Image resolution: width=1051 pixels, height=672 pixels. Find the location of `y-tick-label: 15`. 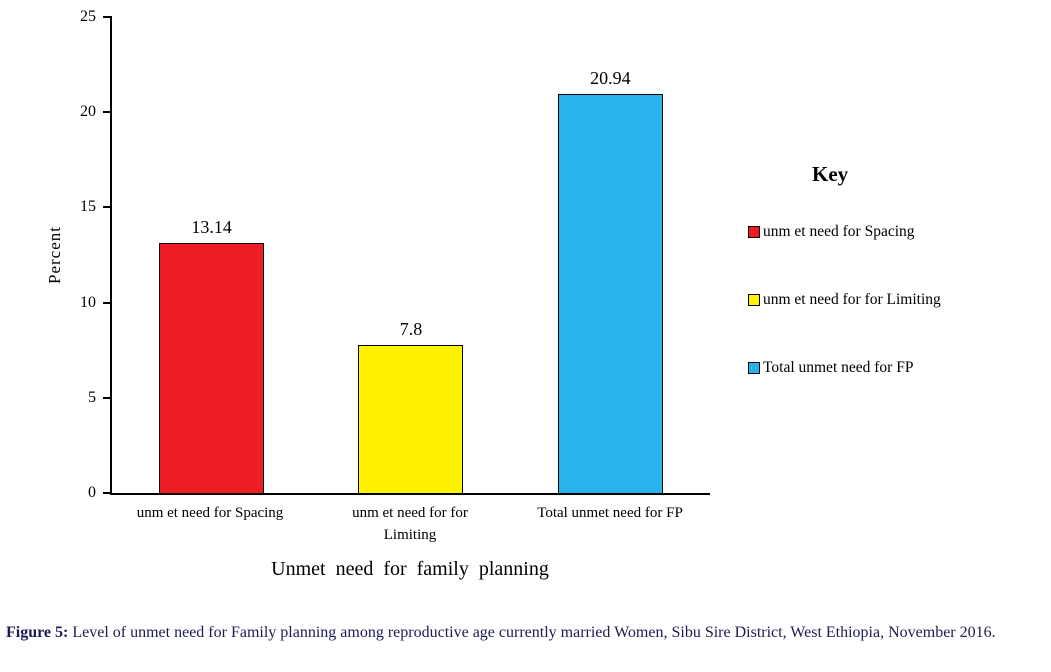

y-tick-label: 15 is located at coordinates (88, 207).